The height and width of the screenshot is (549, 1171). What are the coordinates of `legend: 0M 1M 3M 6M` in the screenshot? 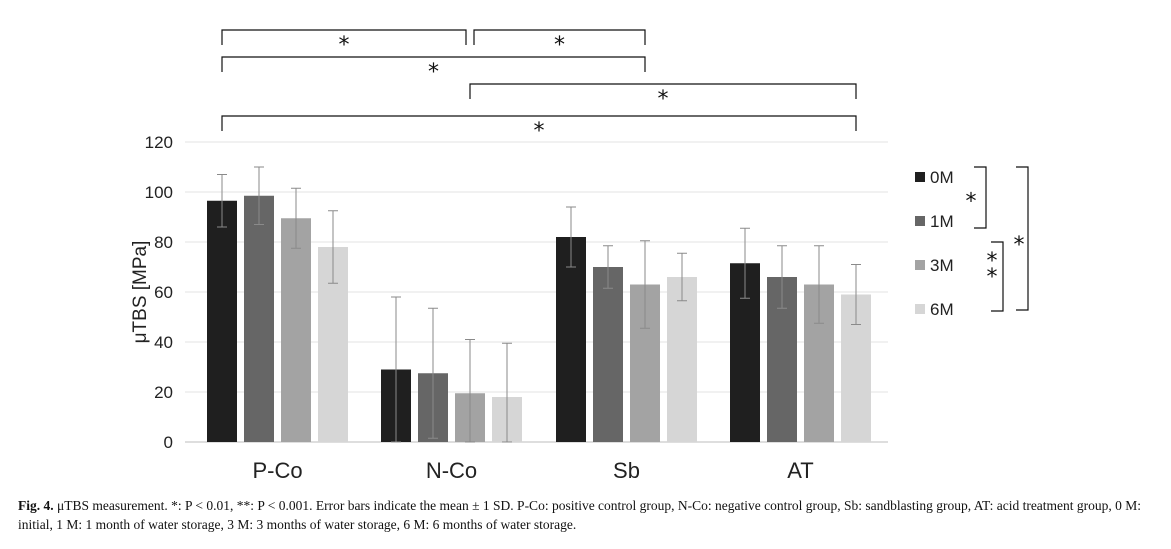 It's located at (934, 243).